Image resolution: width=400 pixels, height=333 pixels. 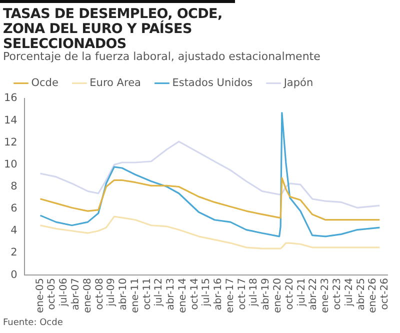 What do you see at coordinates (161, 56) in the screenshot?
I see `chart-subtitle: Porcentaje de la fuerza laboral, ajustado estacionalmente` at bounding box center [161, 56].